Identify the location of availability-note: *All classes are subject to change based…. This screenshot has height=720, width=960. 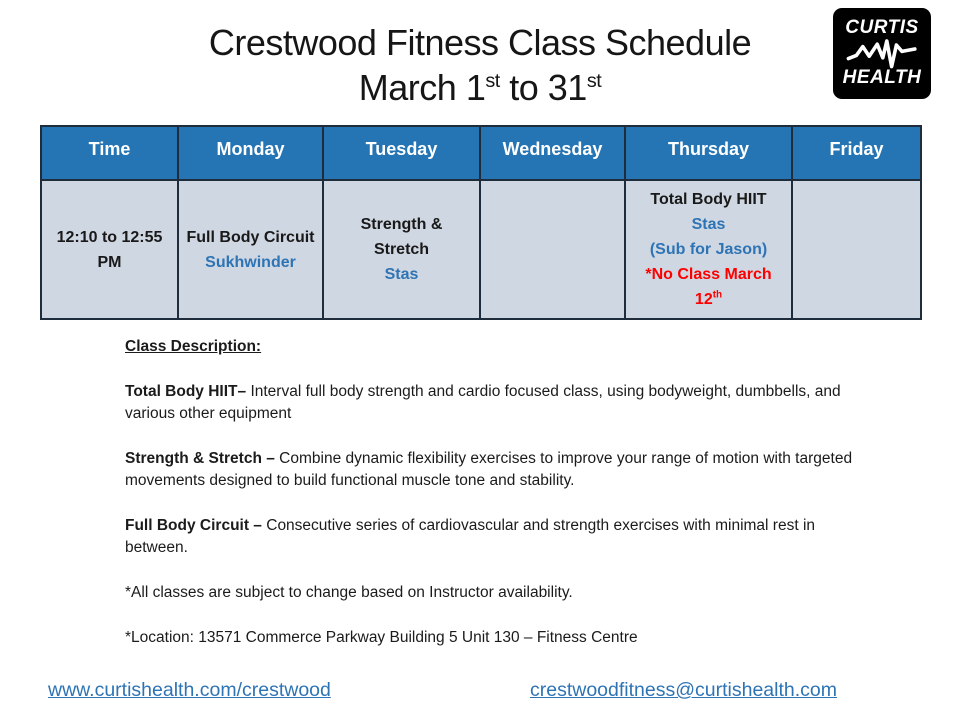
(349, 592).